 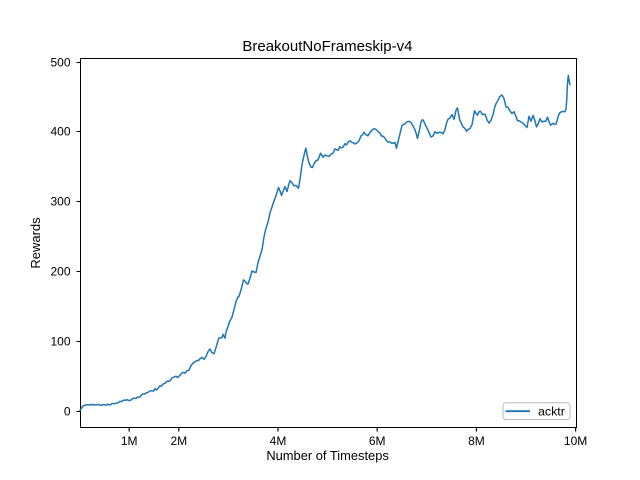 I want to click on svg-text: 300, so click(x=60, y=202).